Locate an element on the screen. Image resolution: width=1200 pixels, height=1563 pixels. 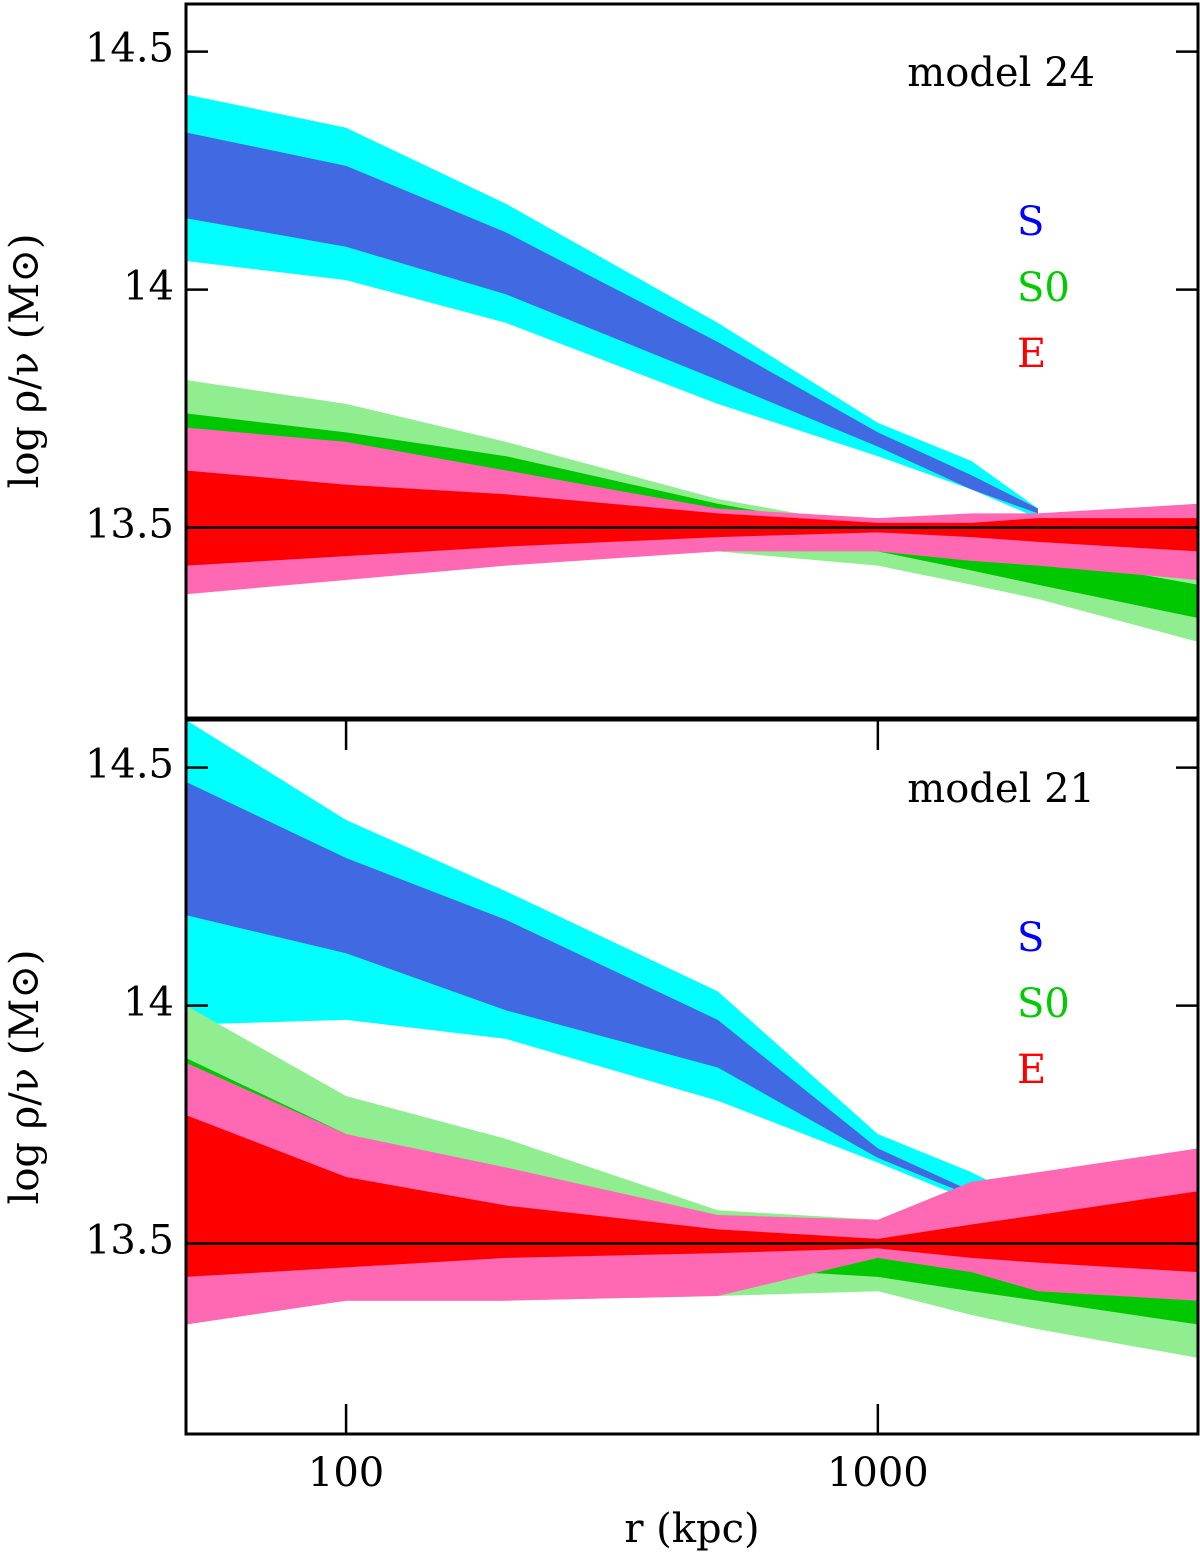
x-tick-label: 100 is located at coordinates (346, 1473).